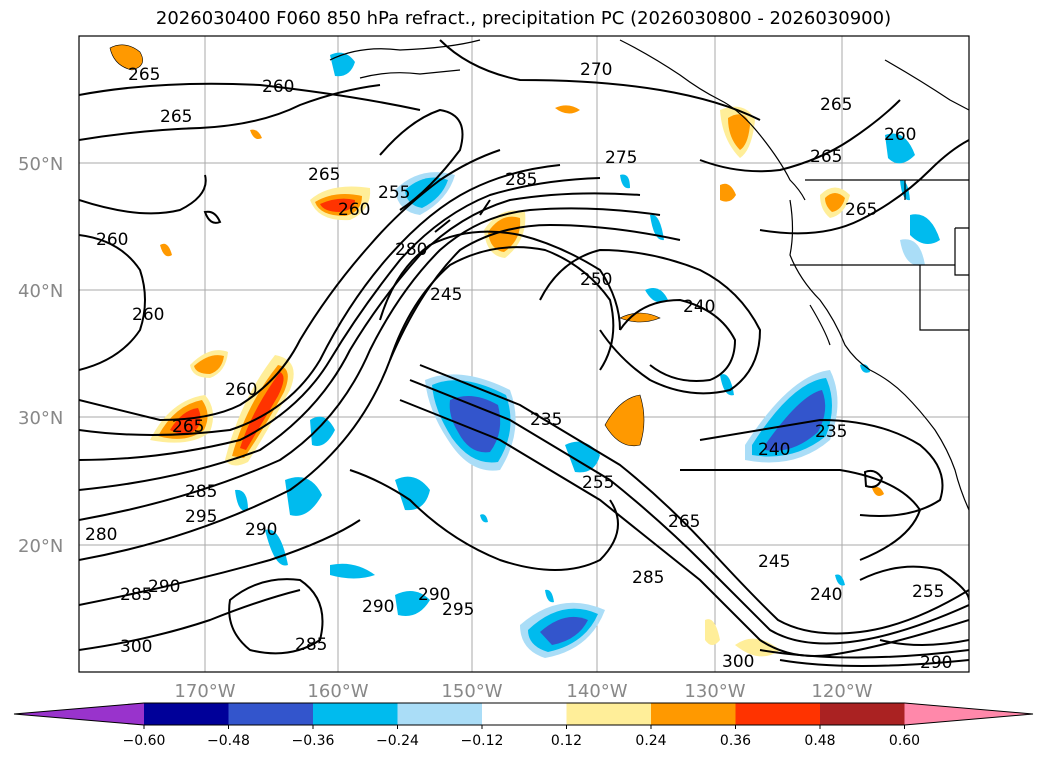 The width and height of the screenshot is (1047, 765). I want to click on colorbar-tick-label: −0.36, so click(313, 741).